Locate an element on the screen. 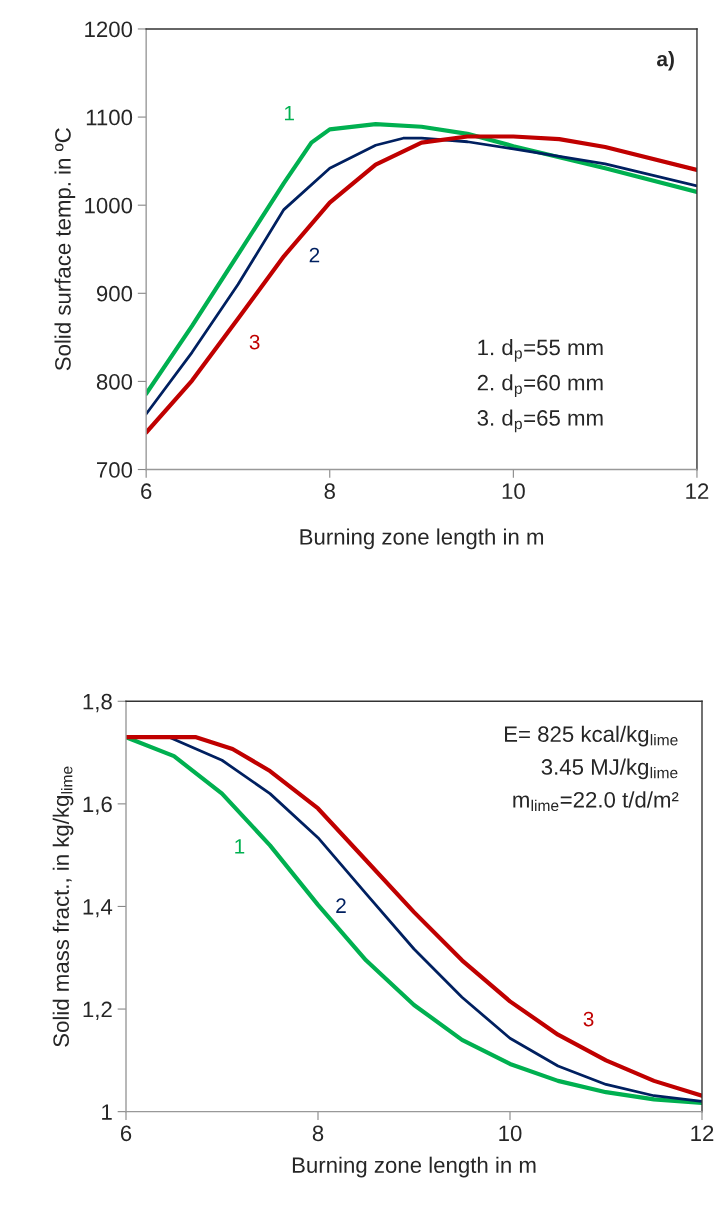 This screenshot has width=720, height=1207. y-tick-label: 1,2 is located at coordinates (97, 1010).